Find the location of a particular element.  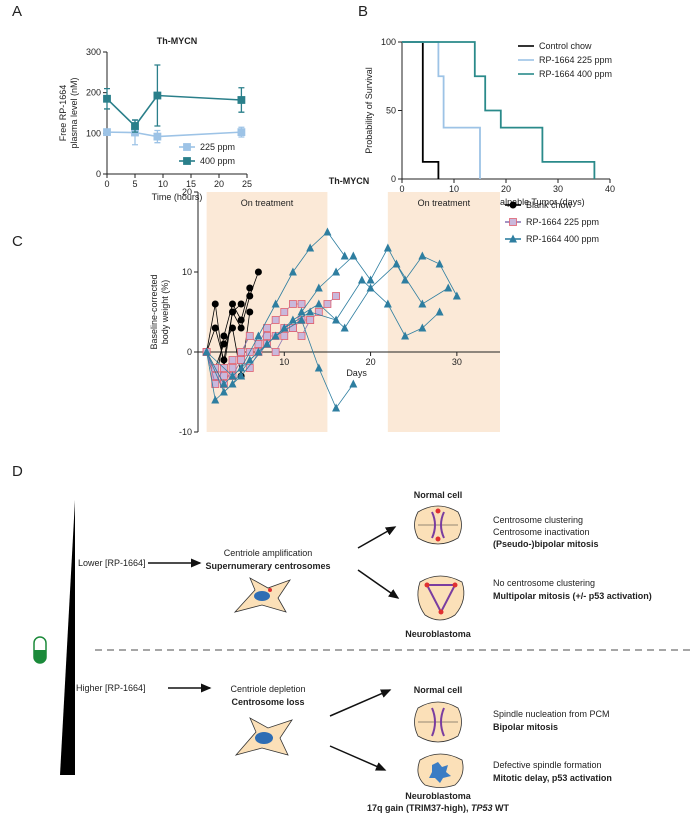

treatment-span is located at coordinates (267, 312).